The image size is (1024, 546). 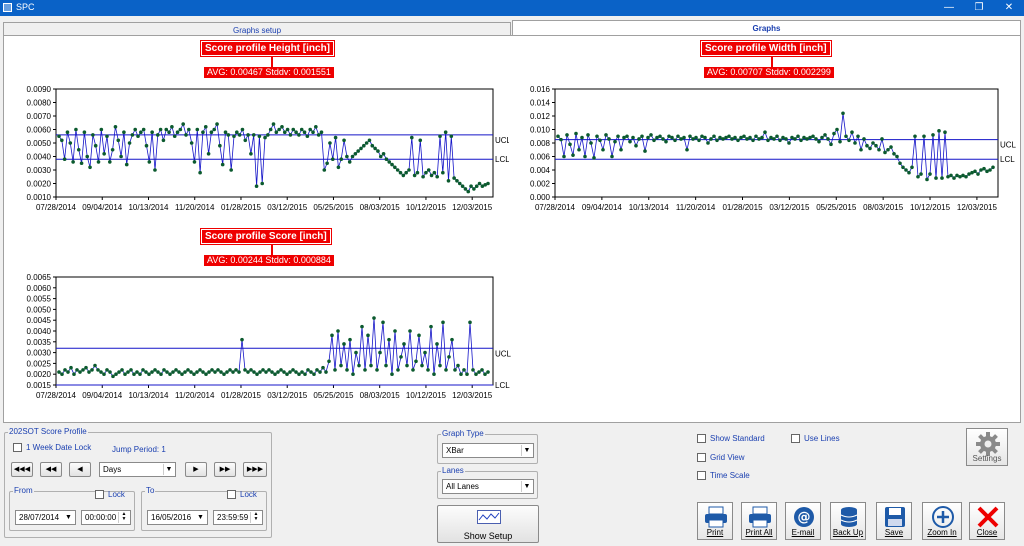 What do you see at coordinates (1009, 7) in the screenshot?
I see `close-window-button: ✕` at bounding box center [1009, 7].